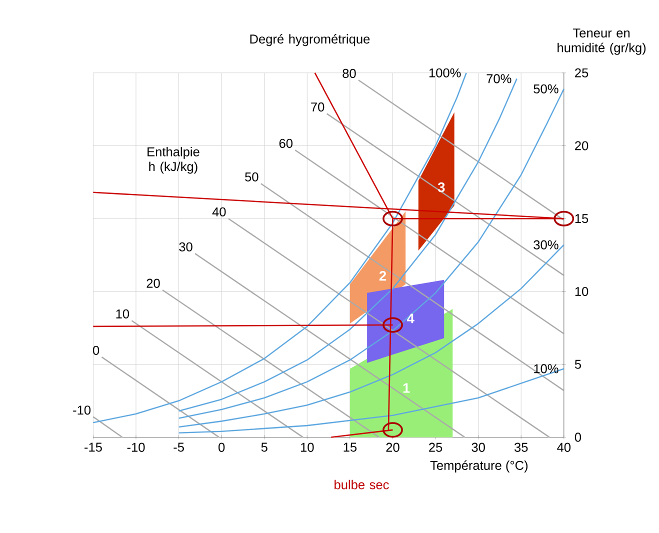 The height and width of the screenshot is (533, 659). I want to click on x-tick-label: 20, so click(393, 447).